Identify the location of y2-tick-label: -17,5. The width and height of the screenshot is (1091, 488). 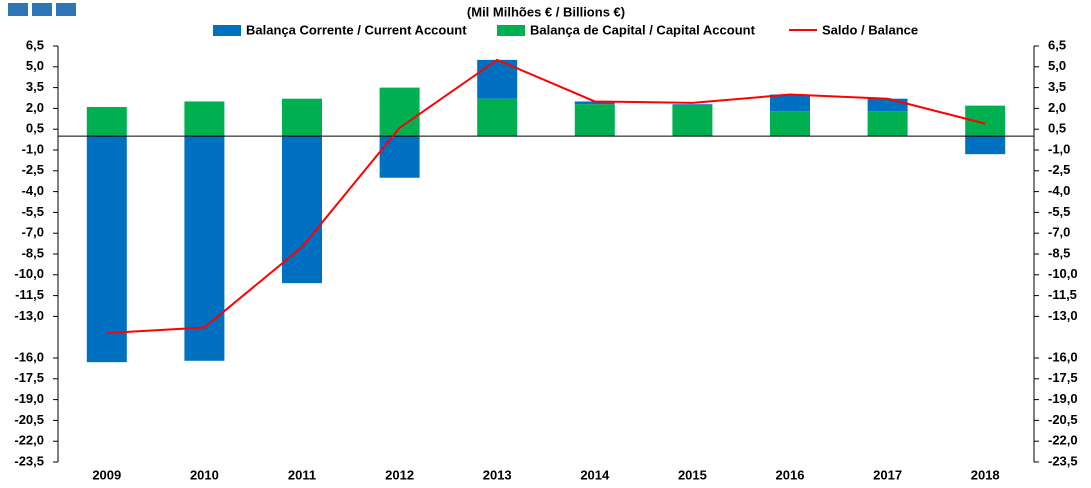
(1063, 377).